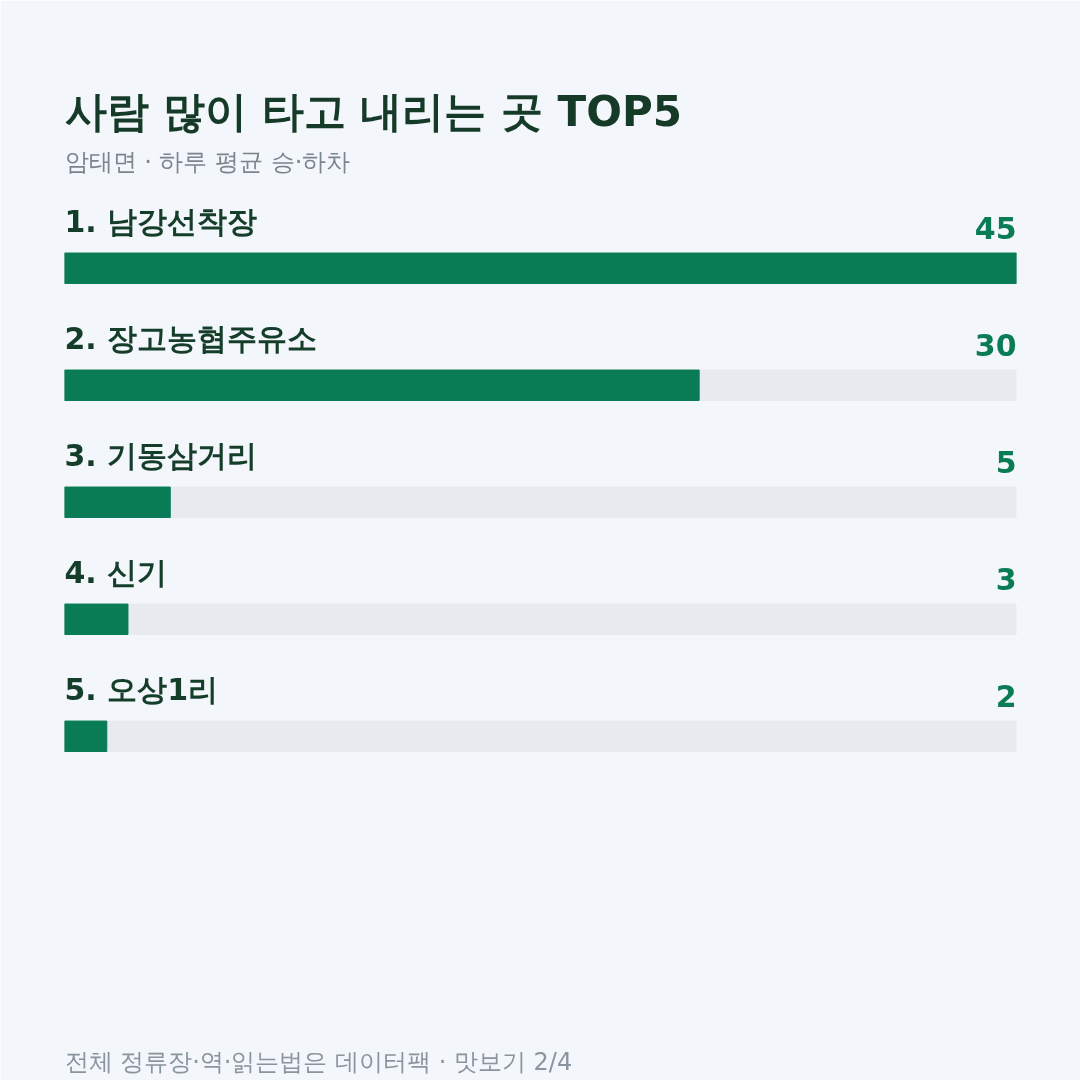 This screenshot has width=1080, height=1080. What do you see at coordinates (116, 573) in the screenshot?
I see `y-tick-label: 4. 신기` at bounding box center [116, 573].